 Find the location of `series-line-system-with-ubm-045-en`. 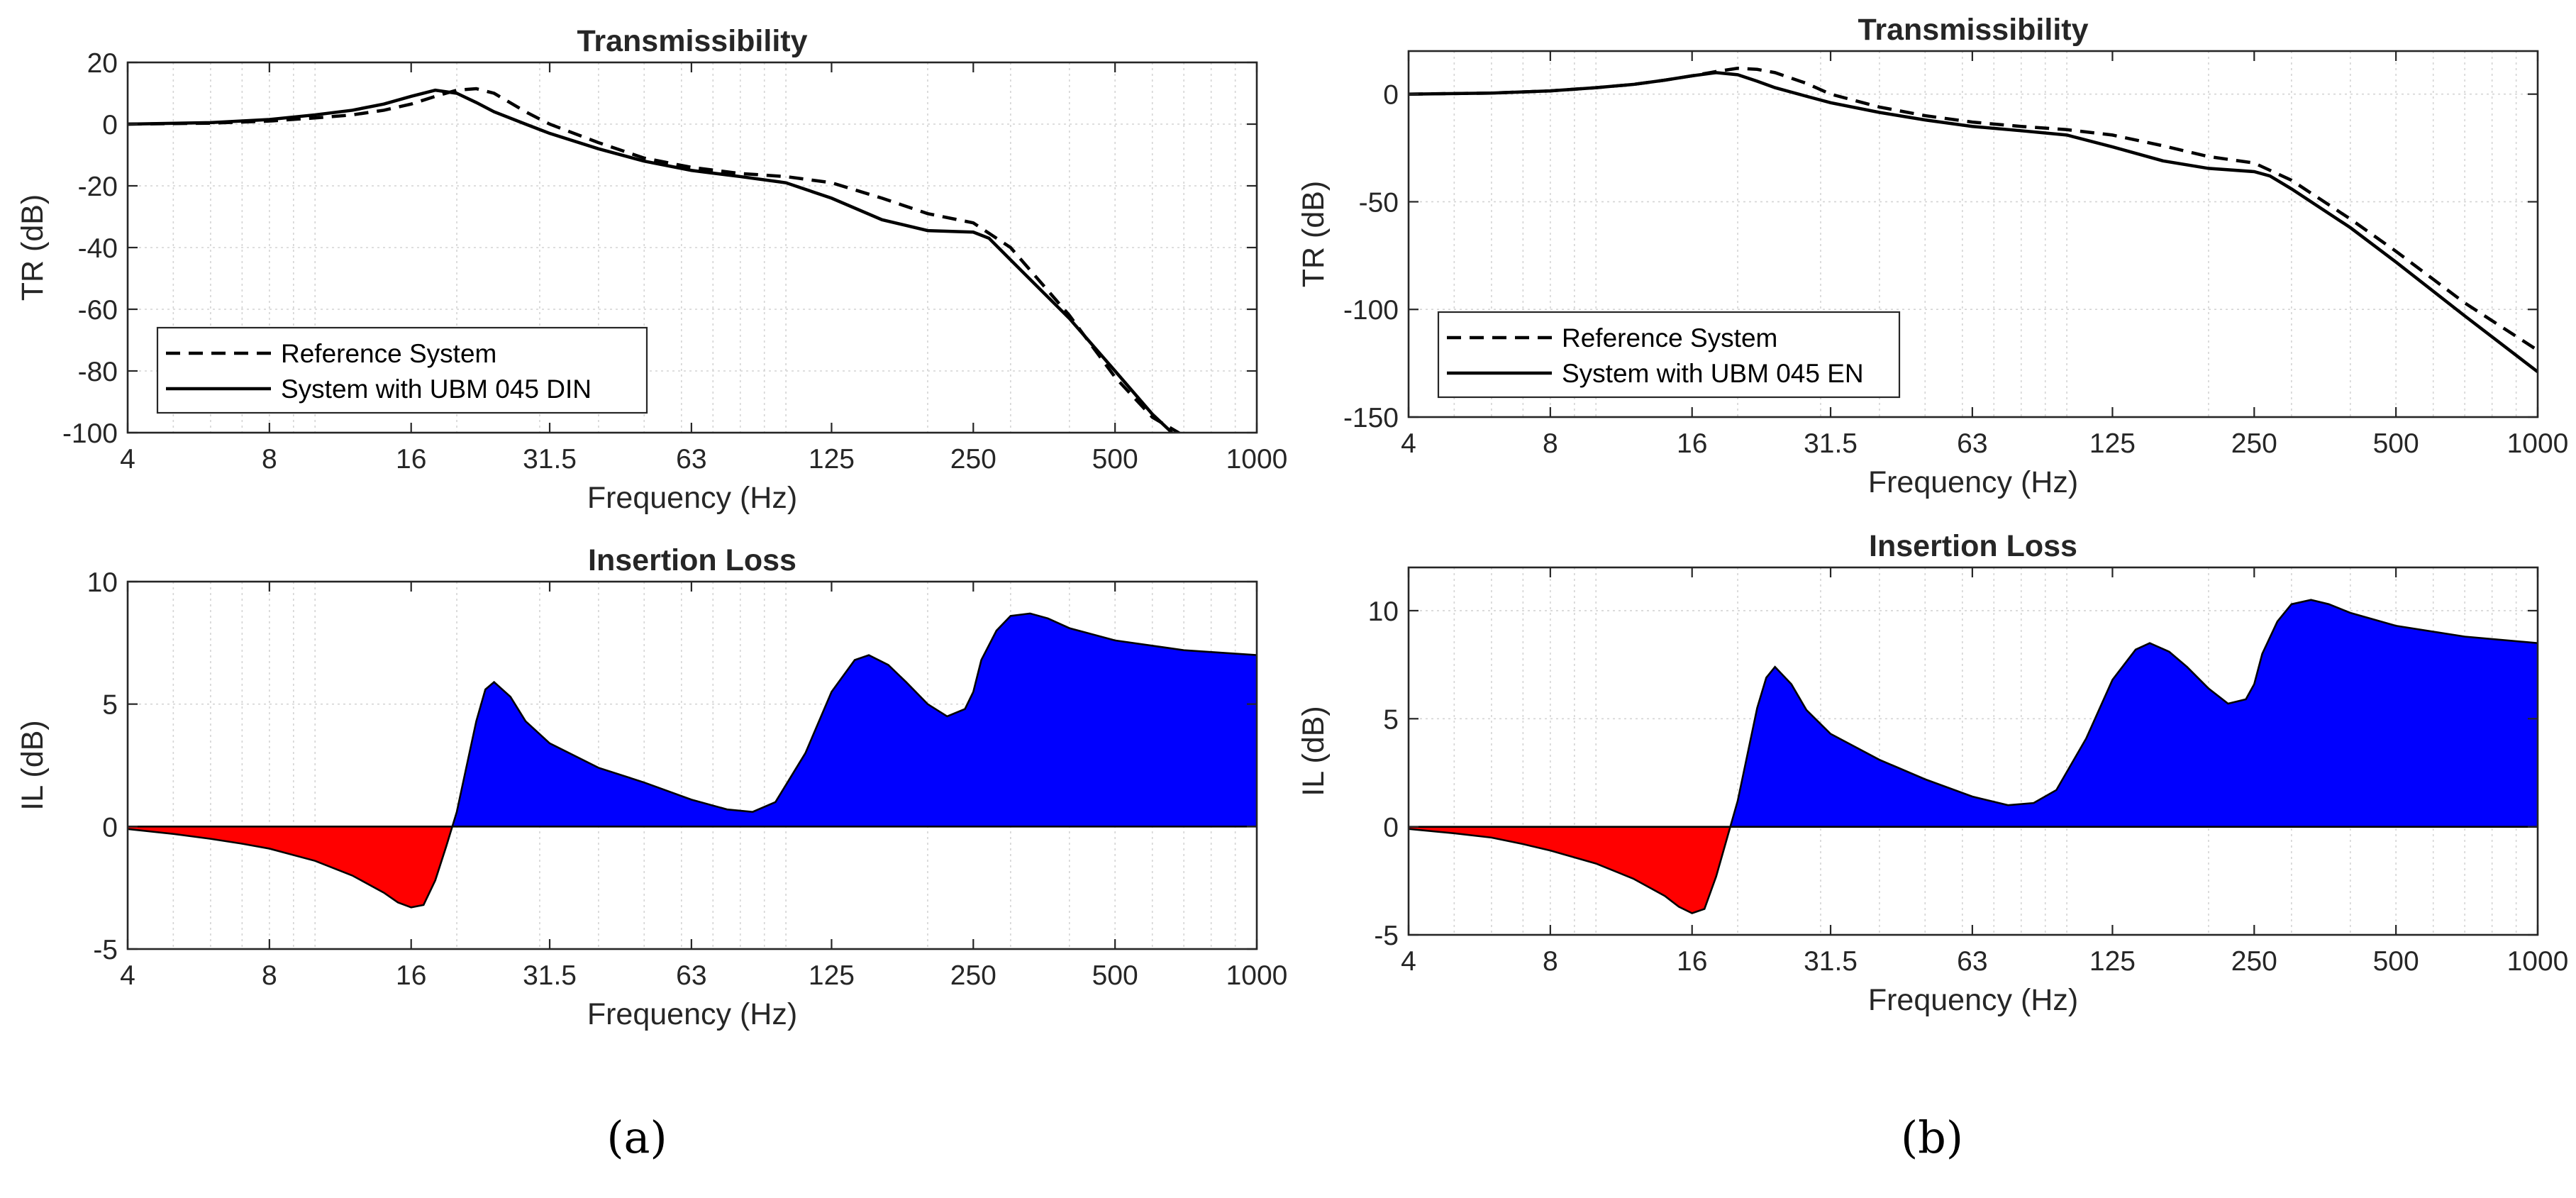

series-line-system-with-ubm-045-en is located at coordinates (1974, 222).